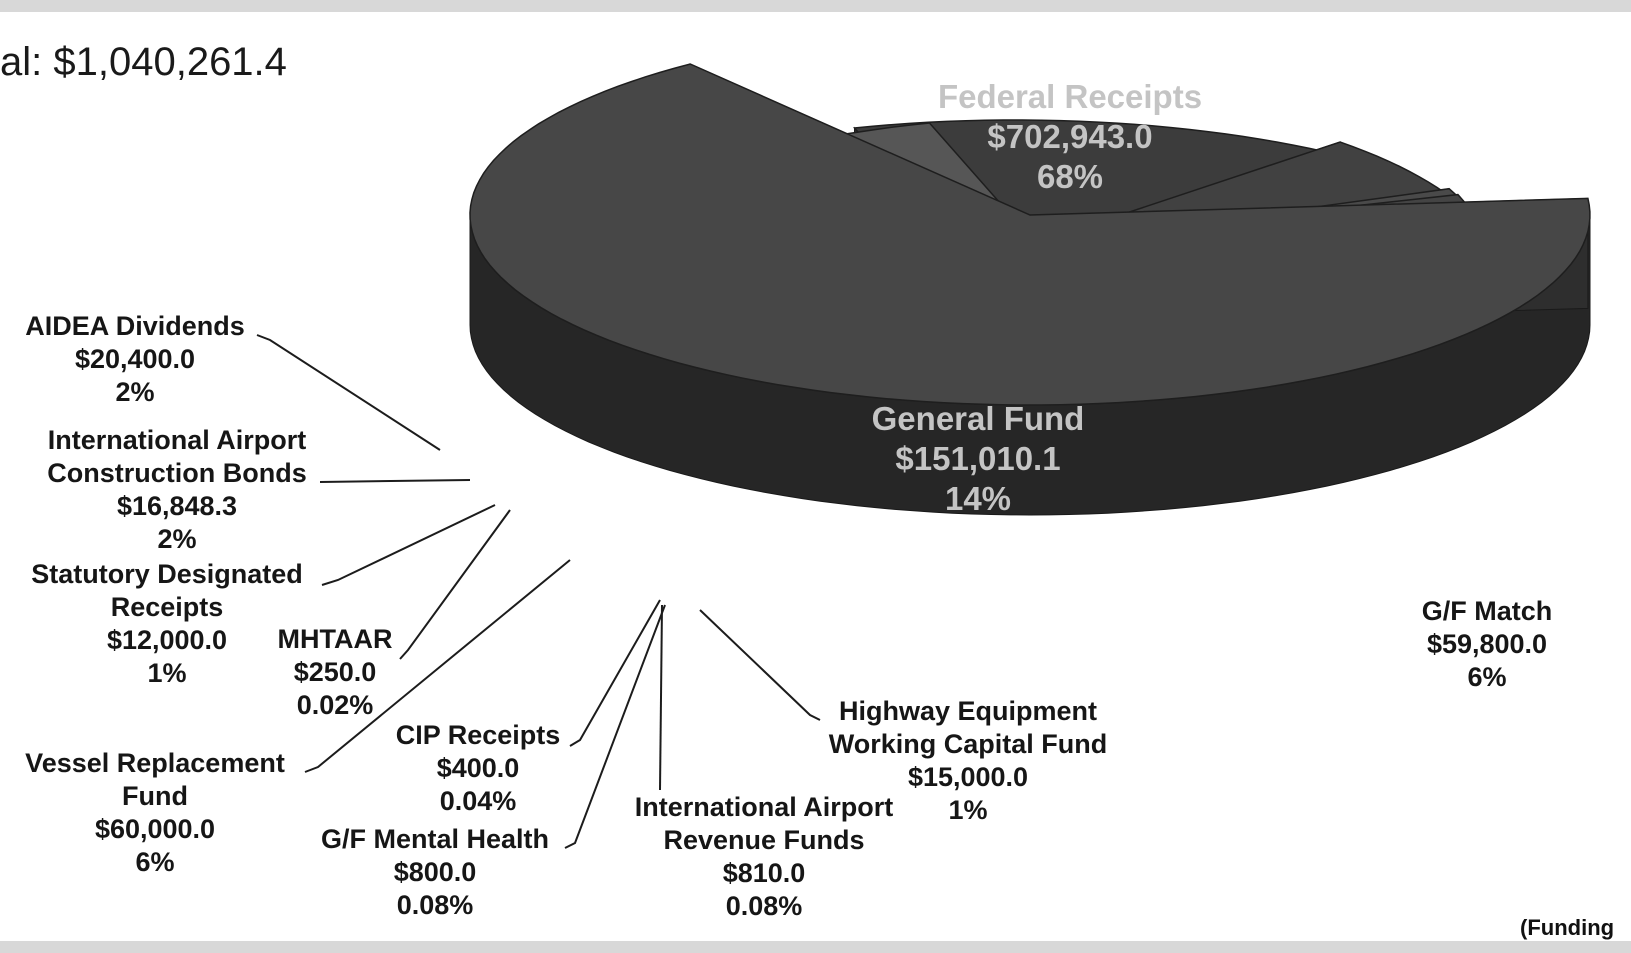  Describe the element at coordinates (1486, 677) in the screenshot. I see `slice-percent-g-f-match: 6%` at that location.